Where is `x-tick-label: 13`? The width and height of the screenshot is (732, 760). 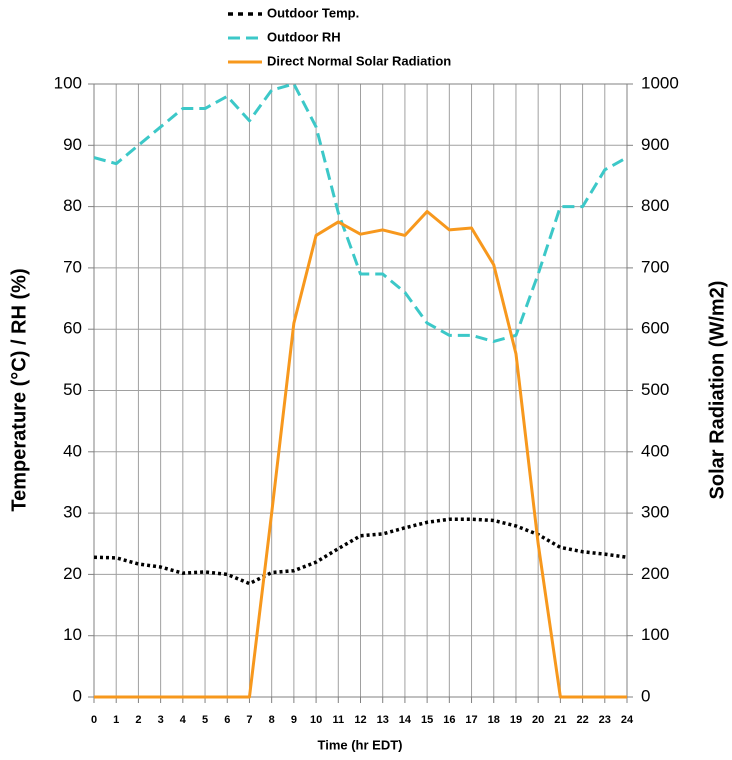 x-tick-label: 13 is located at coordinates (383, 720).